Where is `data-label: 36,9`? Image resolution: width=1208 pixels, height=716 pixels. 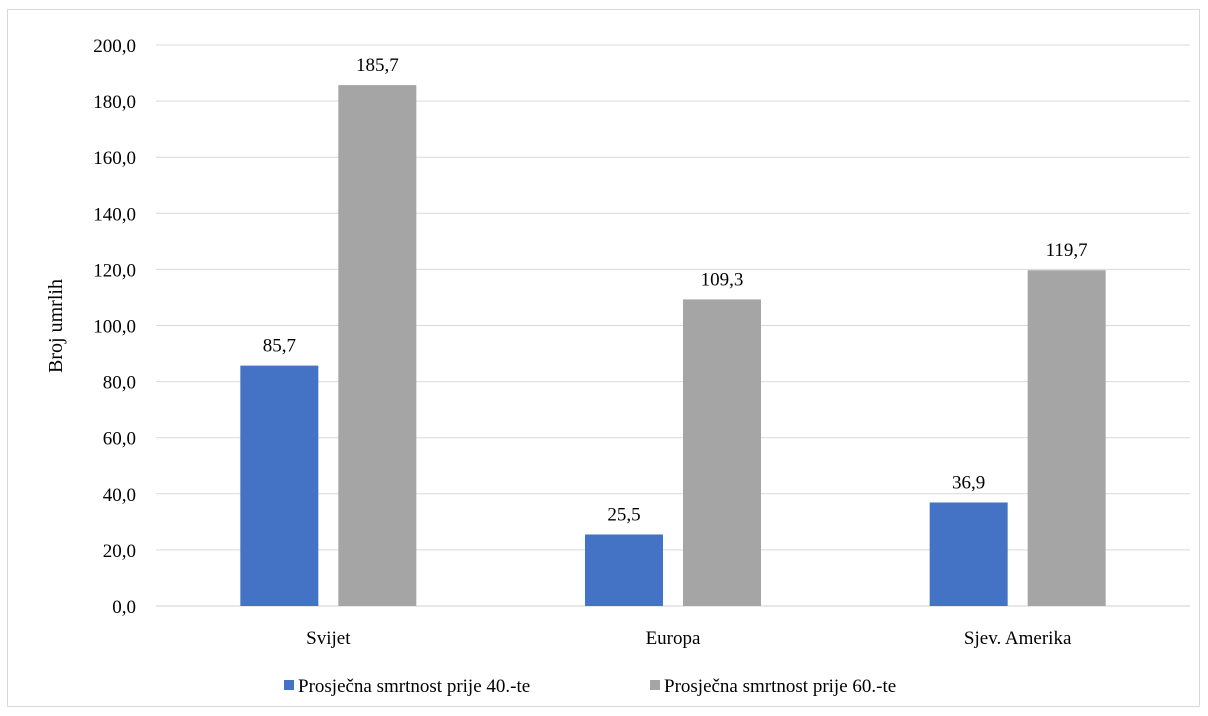
data-label: 36,9 is located at coordinates (968, 482).